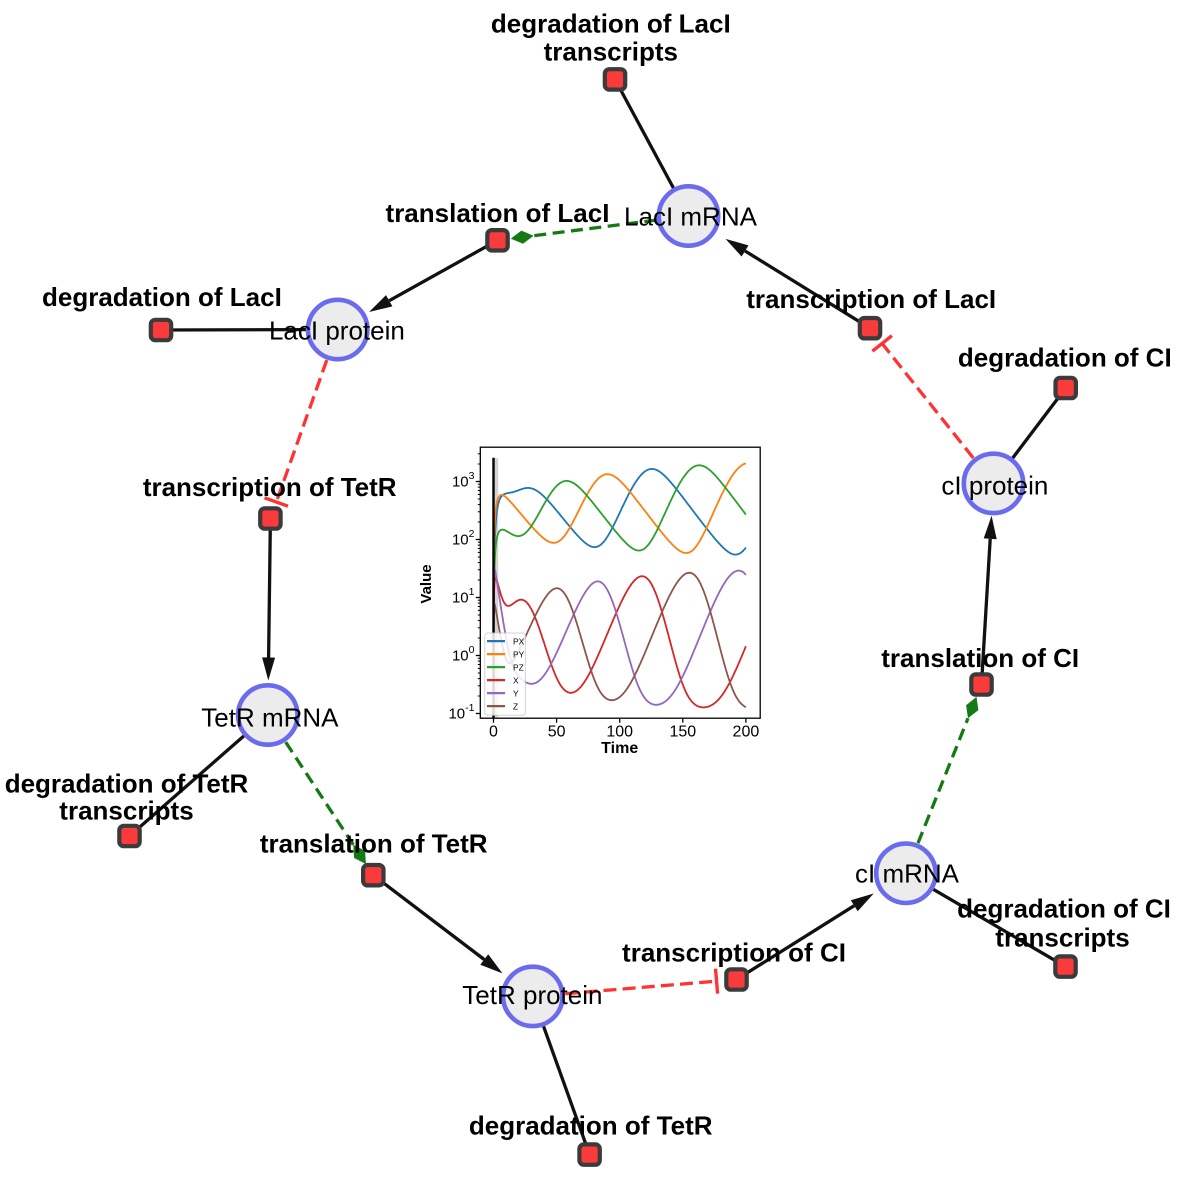 The image size is (1189, 1200). What do you see at coordinates (493, 732) in the screenshot?
I see `svg-text: 0` at bounding box center [493, 732].